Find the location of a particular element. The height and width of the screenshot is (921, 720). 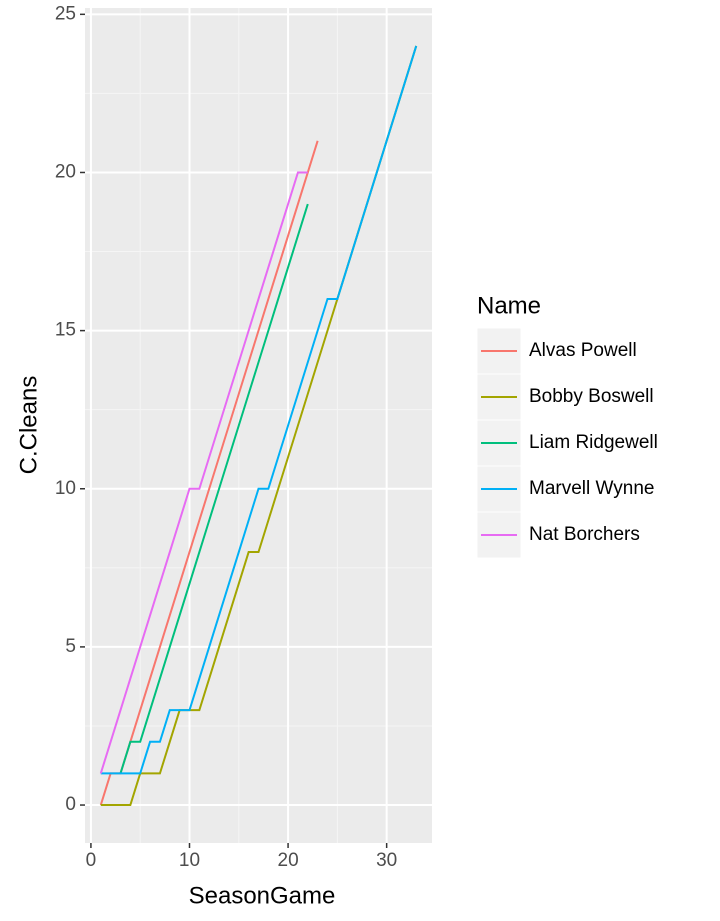

legend-label: Bobby Boswell is located at coordinates (591, 396).